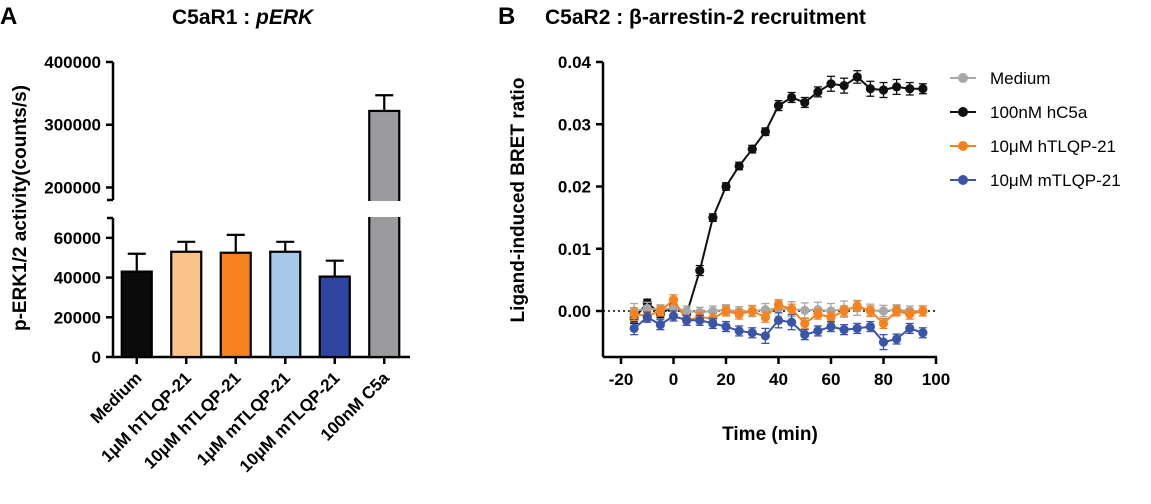  I want to click on panel-b-x-tick-label: 100, so click(936, 379).